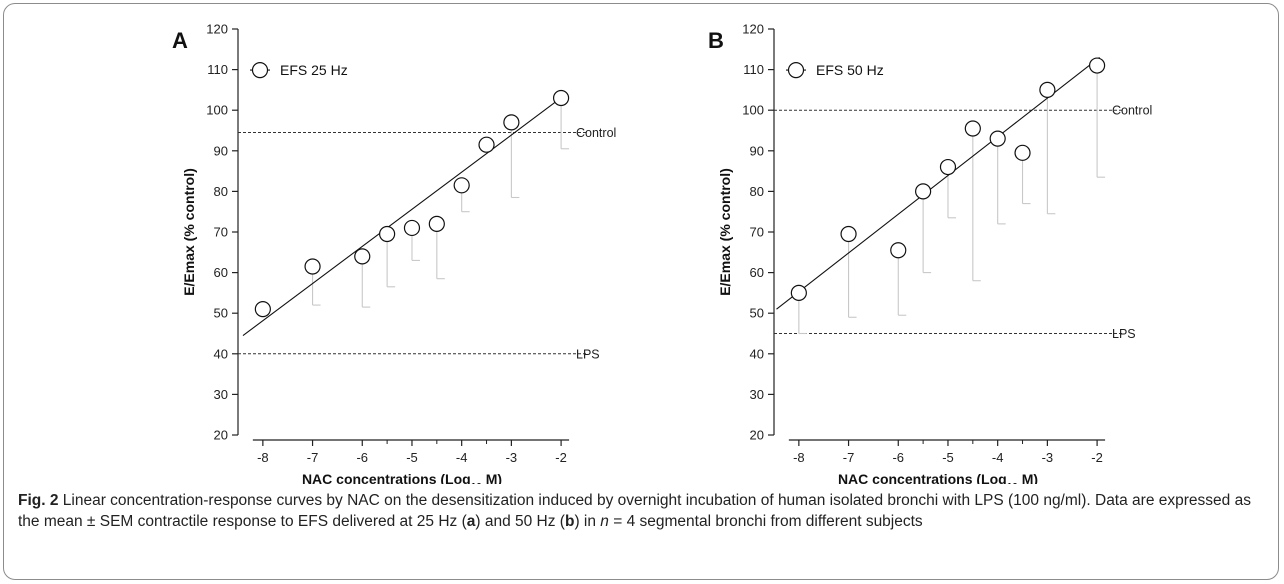 This screenshot has width=1284, height=584. What do you see at coordinates (587, 521) in the screenshot?
I see `caption-text-3: ) in` at bounding box center [587, 521].